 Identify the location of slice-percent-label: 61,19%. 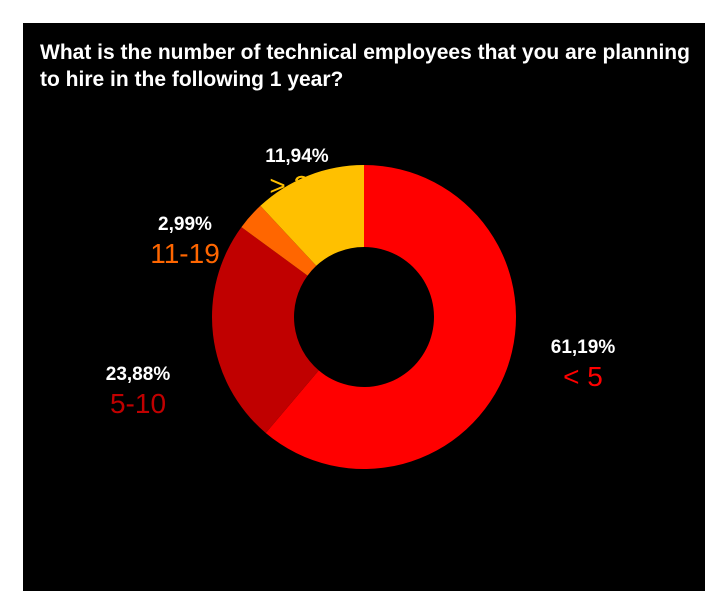
(583, 347).